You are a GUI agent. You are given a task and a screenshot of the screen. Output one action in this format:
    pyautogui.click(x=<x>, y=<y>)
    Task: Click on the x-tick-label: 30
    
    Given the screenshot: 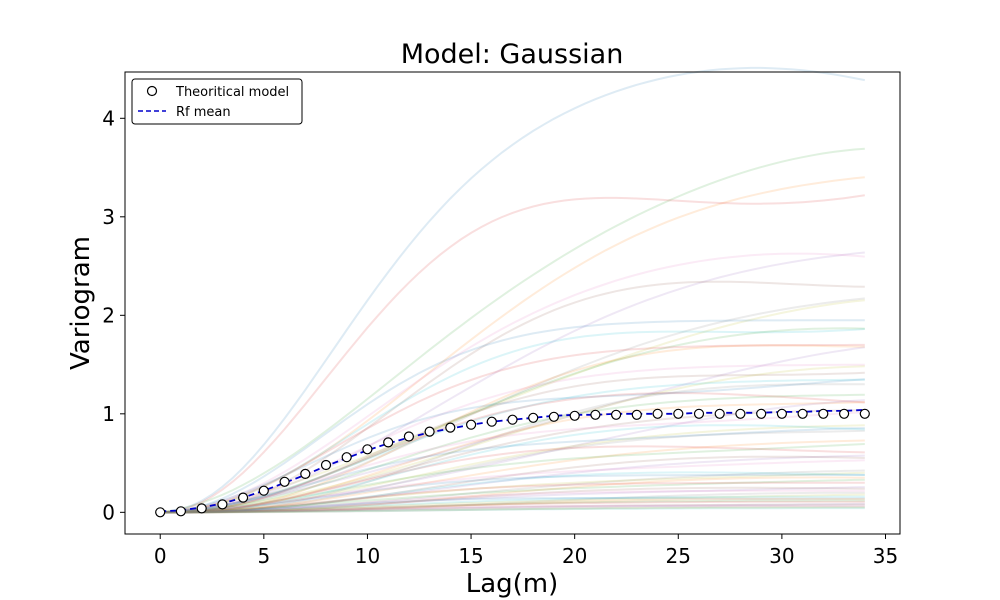 What is the action you would take?
    pyautogui.click(x=781, y=556)
    